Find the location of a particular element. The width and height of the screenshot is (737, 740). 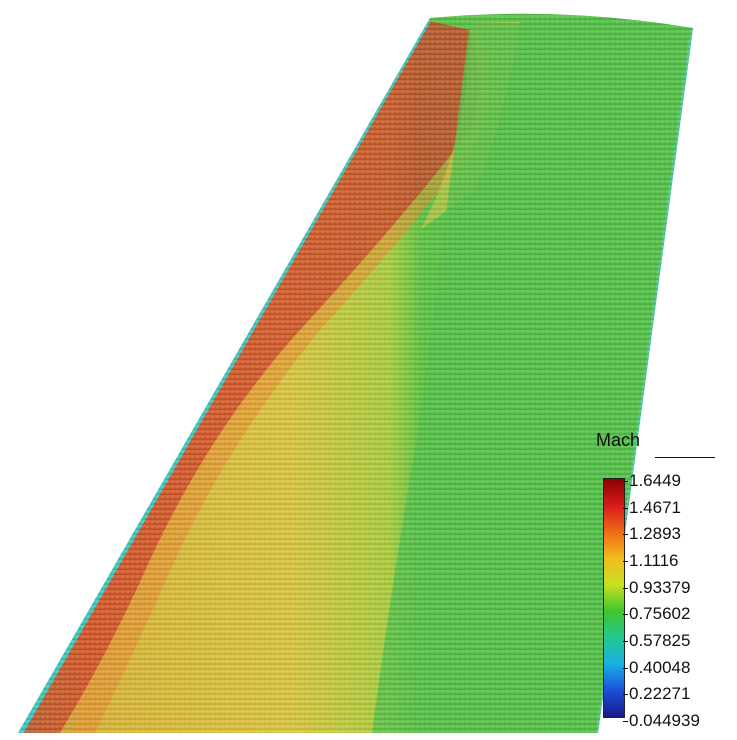

tick-label: 0.57825 is located at coordinates (656, 640).